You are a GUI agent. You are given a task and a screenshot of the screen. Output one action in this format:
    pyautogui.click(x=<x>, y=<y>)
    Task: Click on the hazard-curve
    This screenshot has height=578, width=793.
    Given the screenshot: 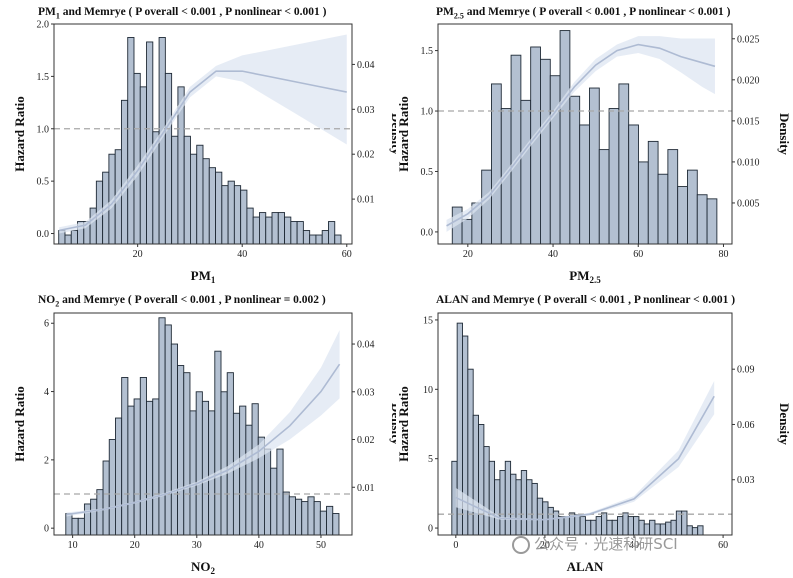 What is the action you would take?
    pyautogui.click(x=581, y=135)
    